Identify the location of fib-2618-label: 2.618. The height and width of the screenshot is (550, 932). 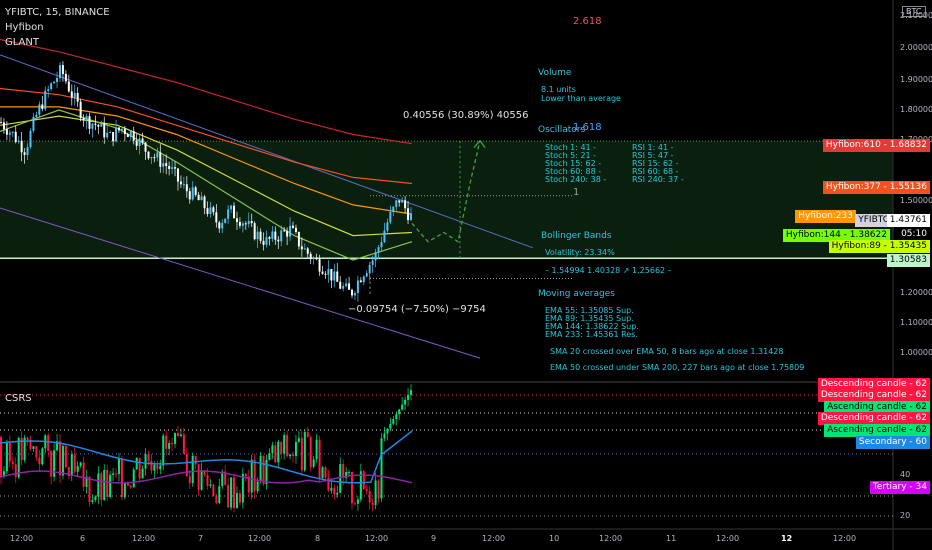
(587, 21).